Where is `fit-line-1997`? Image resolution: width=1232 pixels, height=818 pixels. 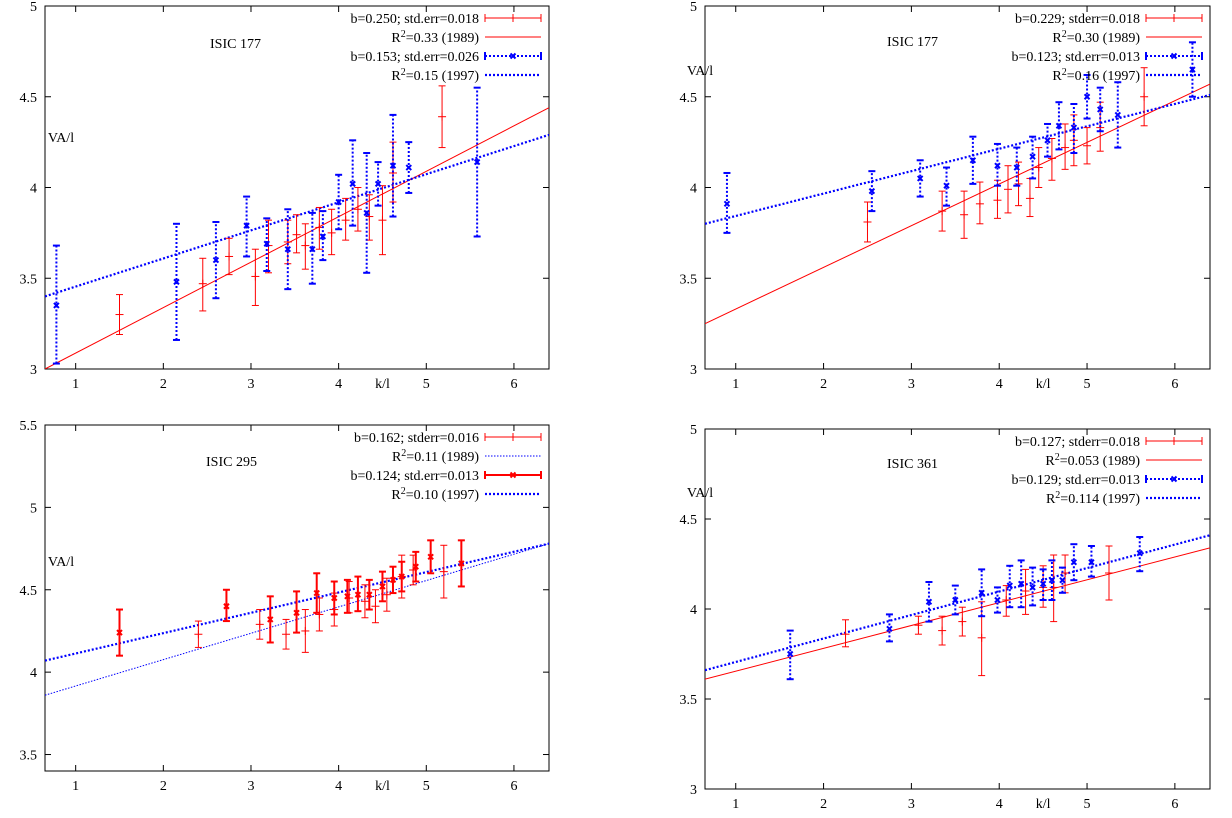
fit-line-1997 is located at coordinates (957, 159).